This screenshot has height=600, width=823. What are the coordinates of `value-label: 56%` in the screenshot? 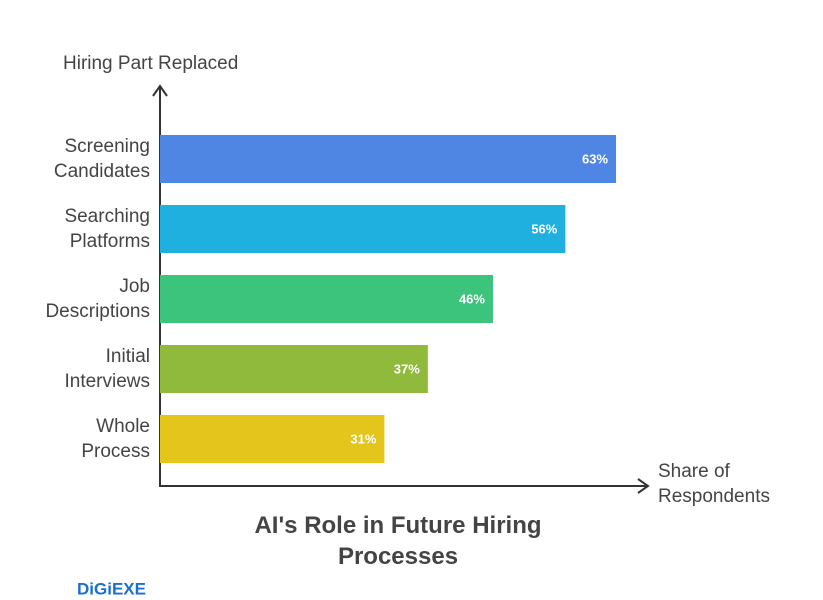 It's located at (544, 228).